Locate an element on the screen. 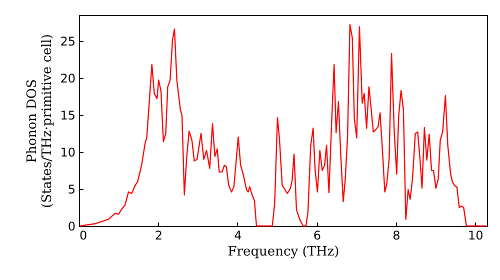  x-tick-label: 8 is located at coordinates (396, 235).